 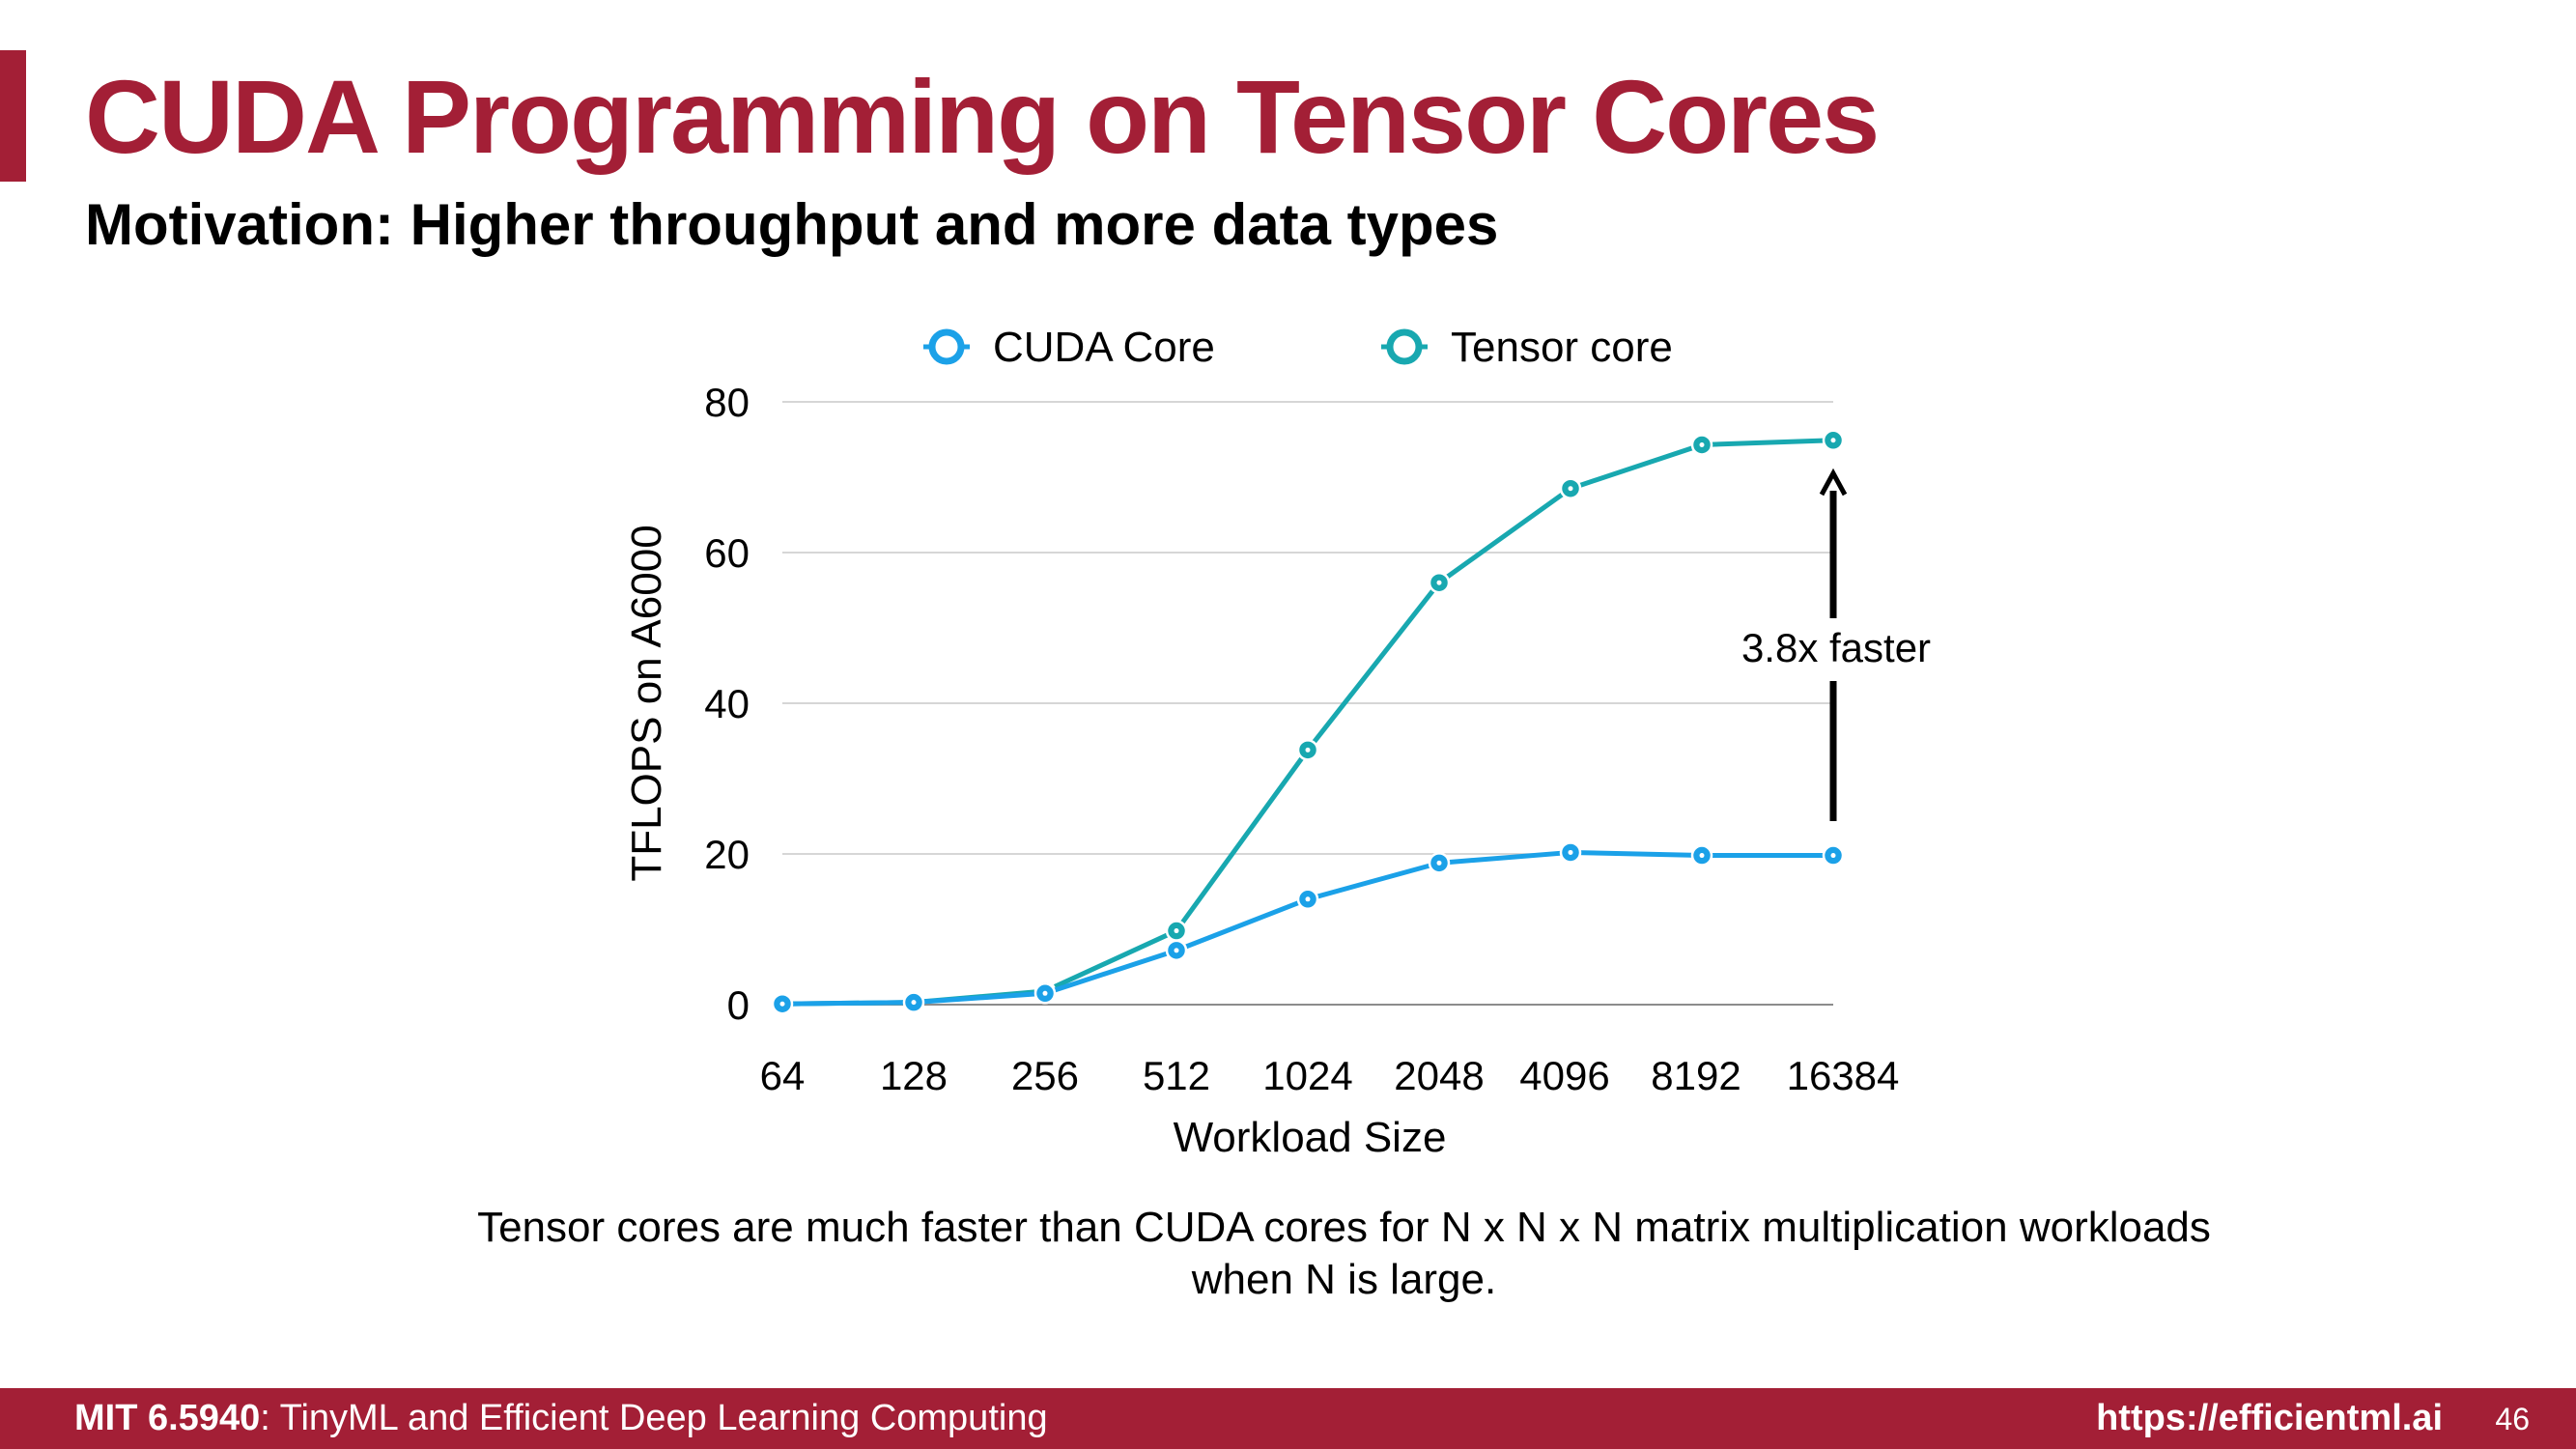 What do you see at coordinates (727, 402) in the screenshot?
I see `y-tick-label: 80` at bounding box center [727, 402].